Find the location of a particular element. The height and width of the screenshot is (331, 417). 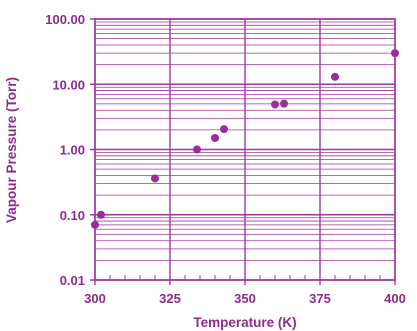

y-tick-label: 1.00 is located at coordinates (72, 150).